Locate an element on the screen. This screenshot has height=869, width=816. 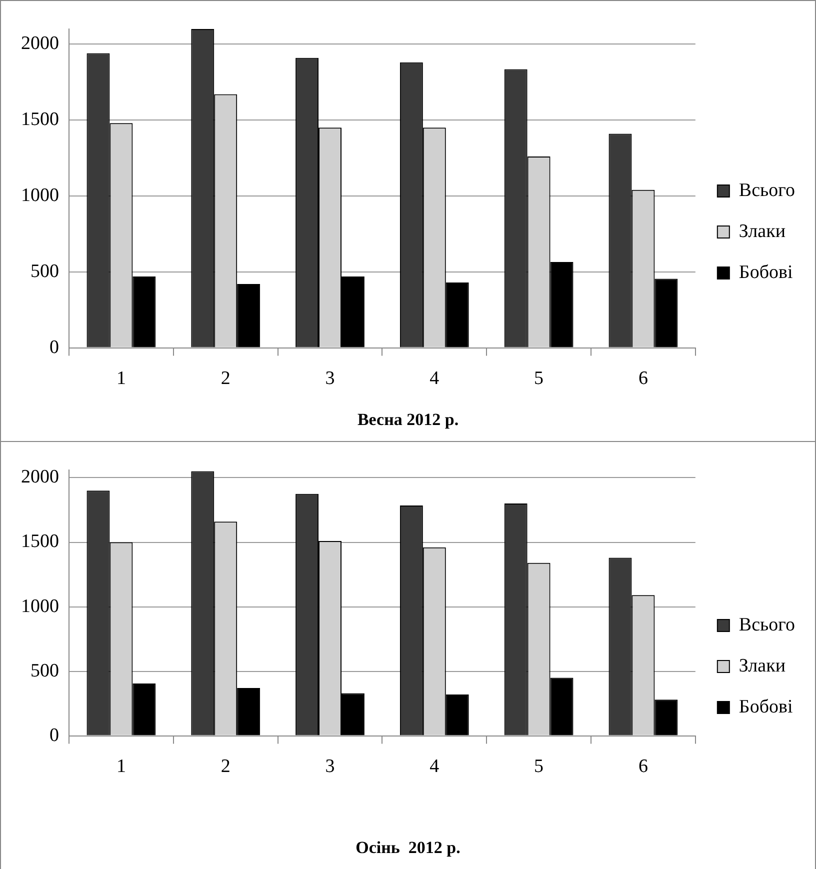
text: Осінь 2012 р. is located at coordinates (408, 848).